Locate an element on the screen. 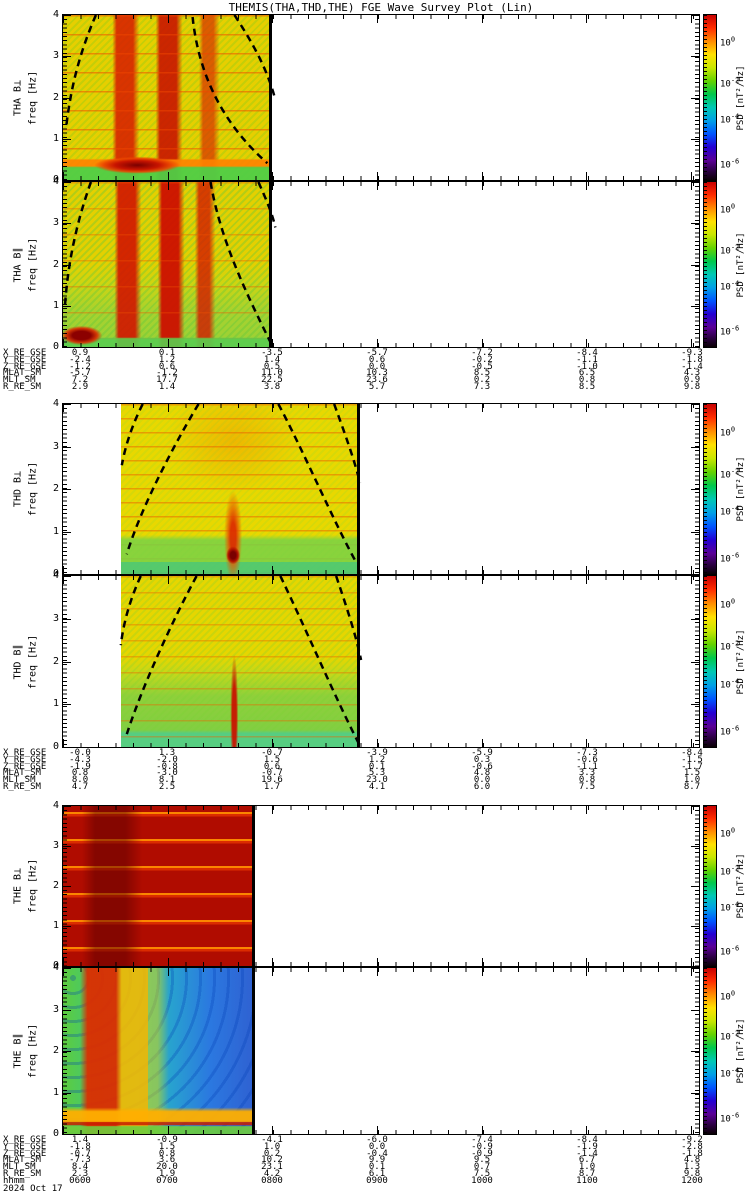 Image resolution: width=750 pixels, height=1200 pixels. eph-value: -9.2 is located at coordinates (692, 1140).